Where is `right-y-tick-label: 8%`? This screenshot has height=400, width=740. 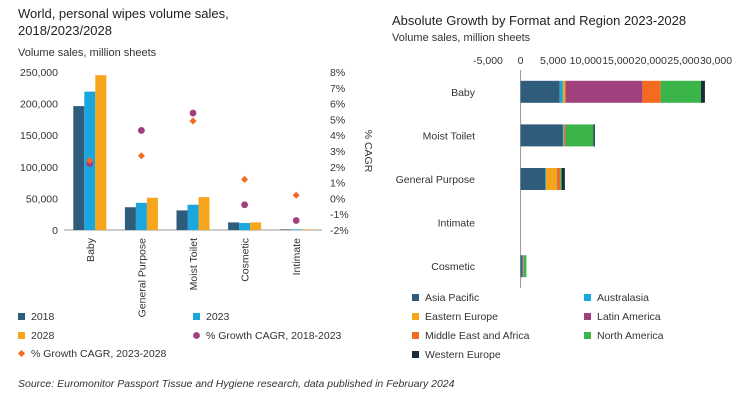
right-y-tick-label: 8% is located at coordinates (337, 73).